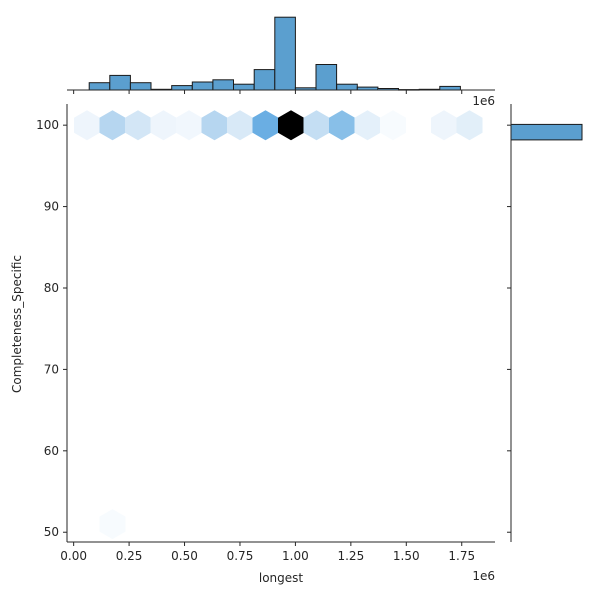 The height and width of the screenshot is (600, 600). I want to click on x-offset-label-top: 1e6, so click(483, 101).